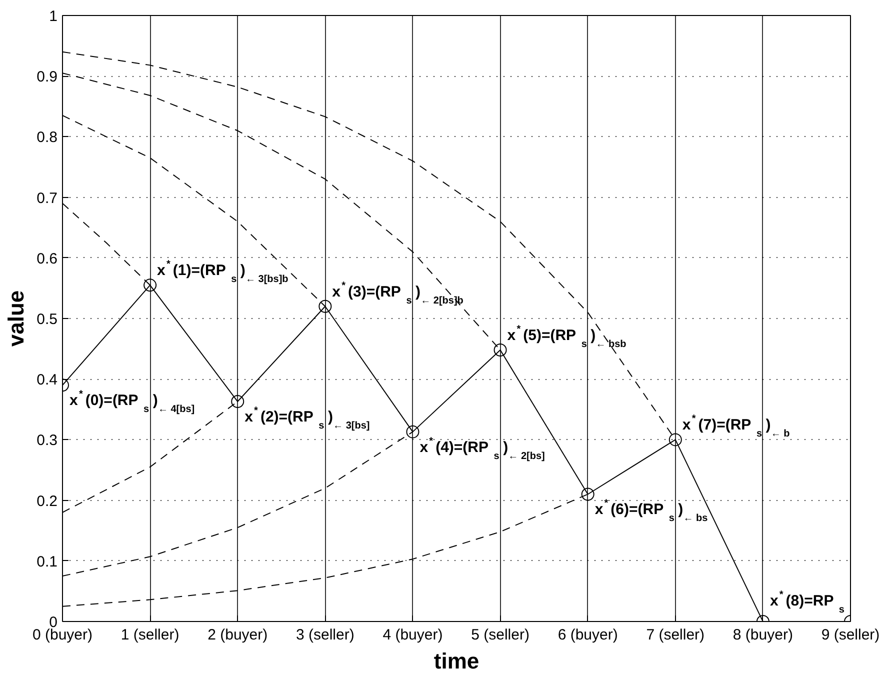 The image size is (892, 686). What do you see at coordinates (238, 635) in the screenshot?
I see `x-tick-label: 2 (buyer)` at bounding box center [238, 635].